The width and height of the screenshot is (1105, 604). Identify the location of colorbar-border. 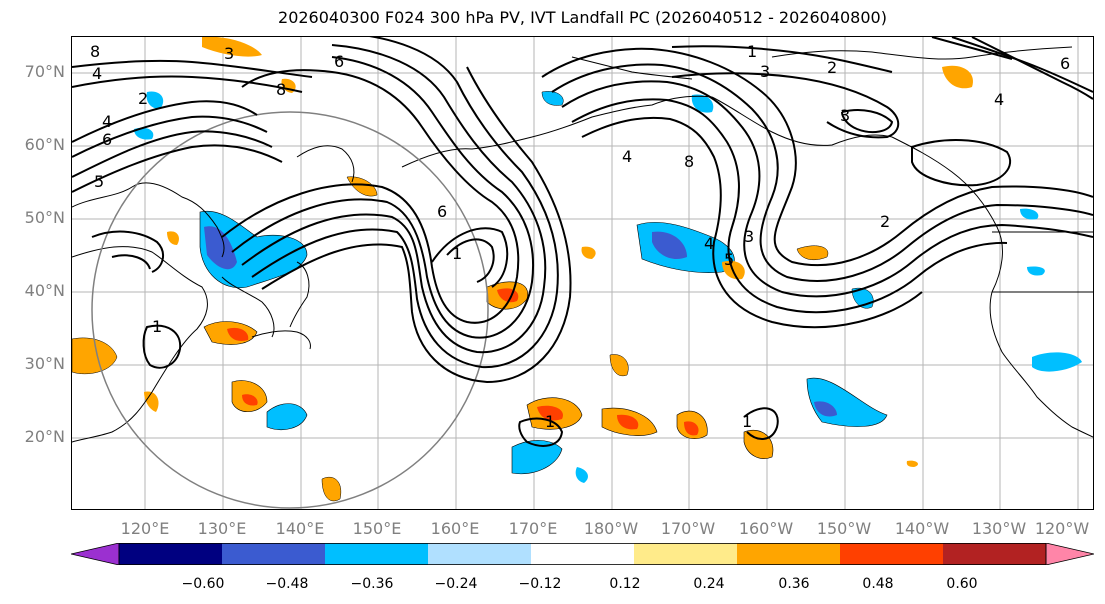
(582, 554).